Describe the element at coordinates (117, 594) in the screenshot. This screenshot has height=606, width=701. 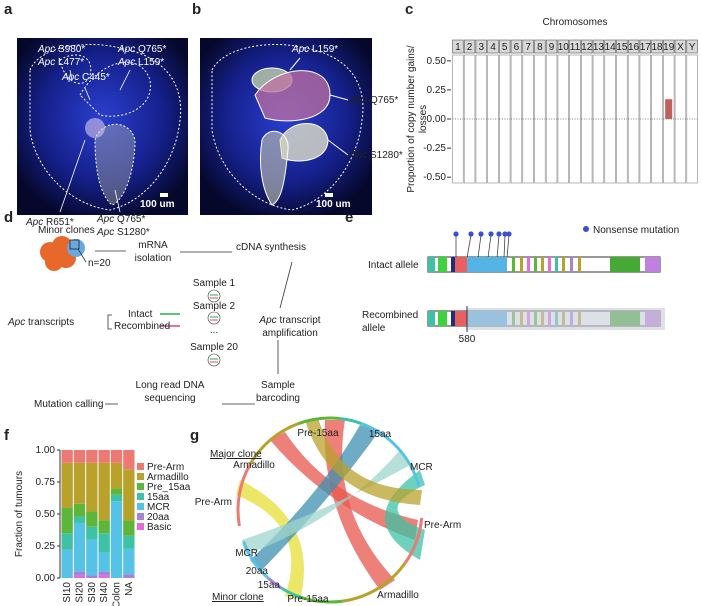
I see `x-tick-label: Colon` at that location.